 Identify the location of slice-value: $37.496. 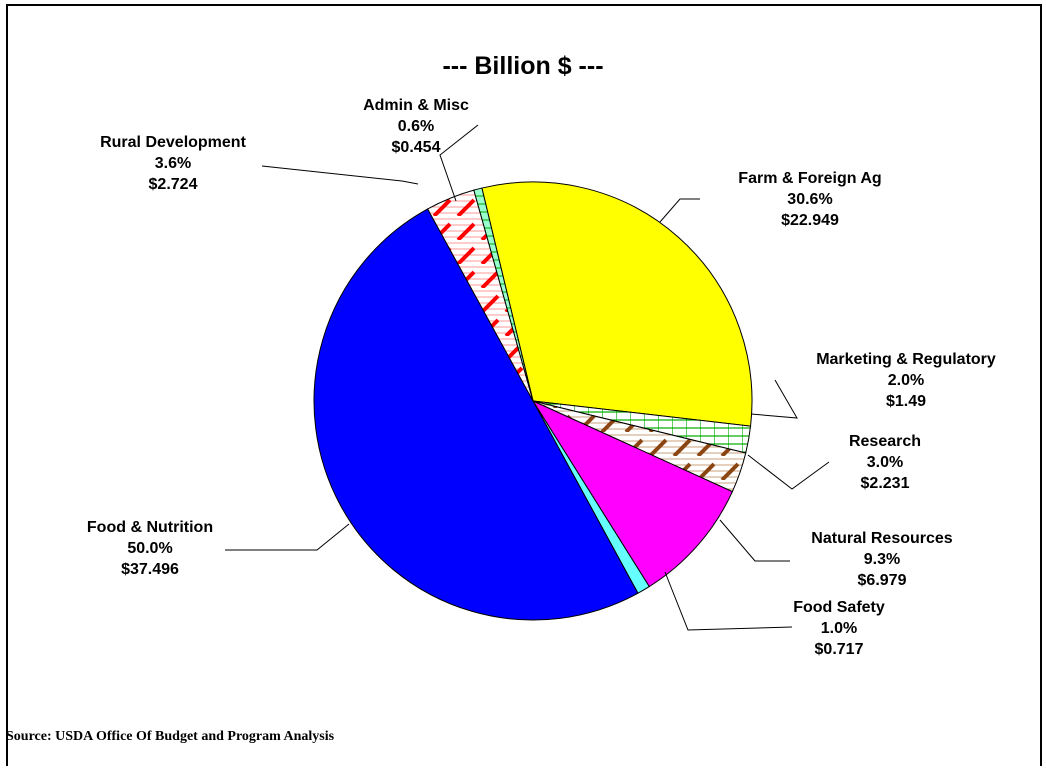
(150, 569).